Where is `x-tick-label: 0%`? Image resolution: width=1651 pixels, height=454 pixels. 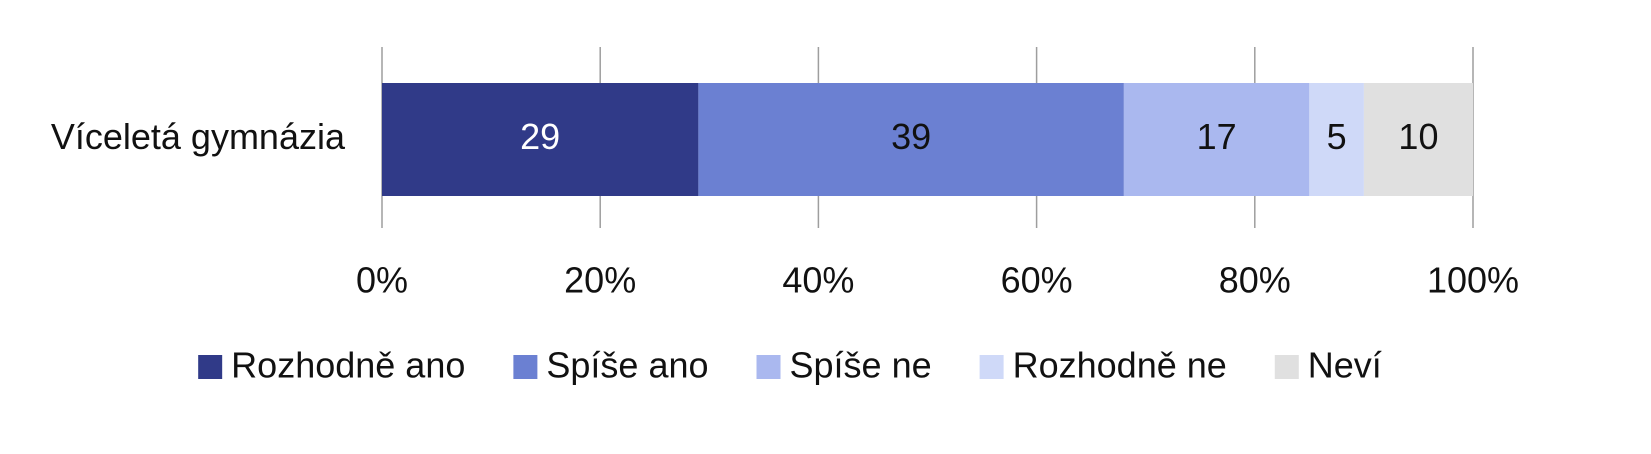
x-tick-label: 0% is located at coordinates (382, 280).